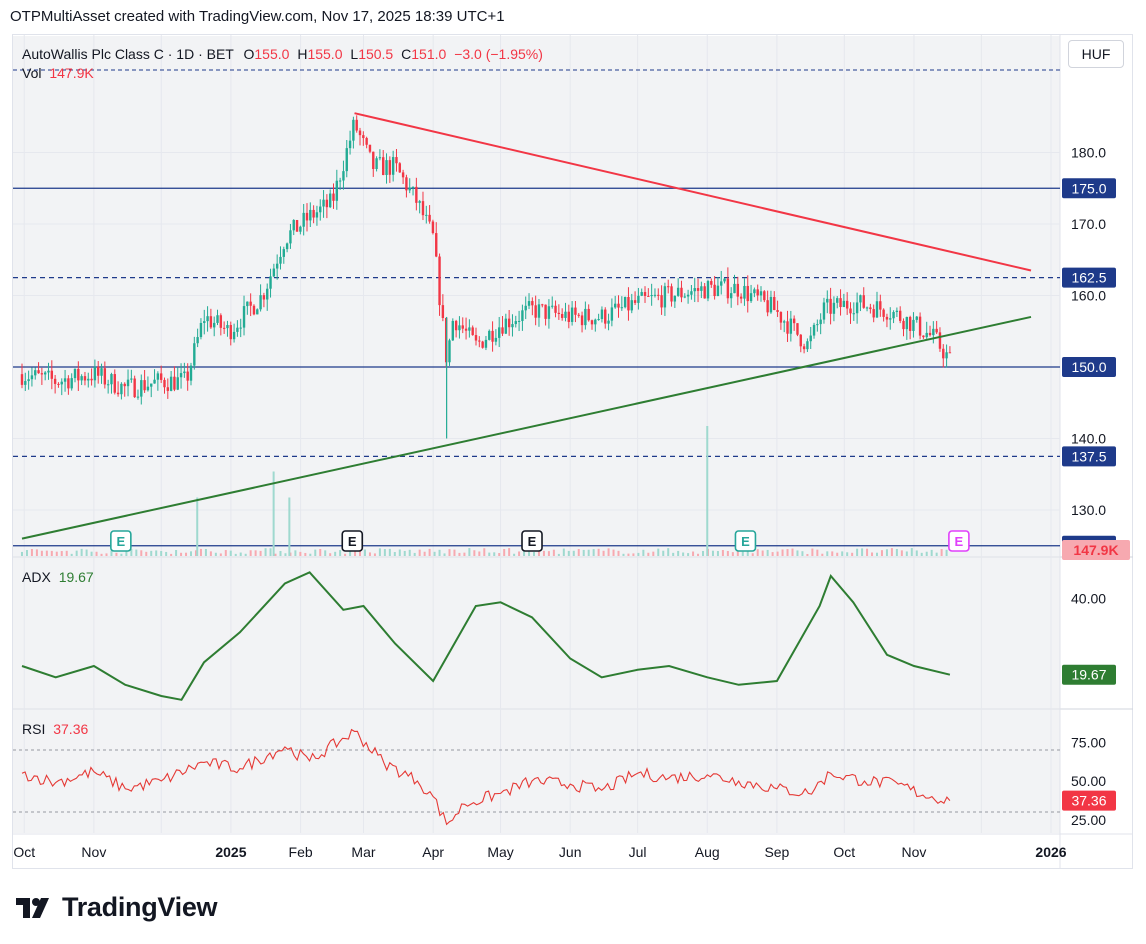 Image resolution: width=1146 pixels, height=944 pixels. Describe the element at coordinates (249, 54) in the screenshot. I see `open-label: O` at that location.